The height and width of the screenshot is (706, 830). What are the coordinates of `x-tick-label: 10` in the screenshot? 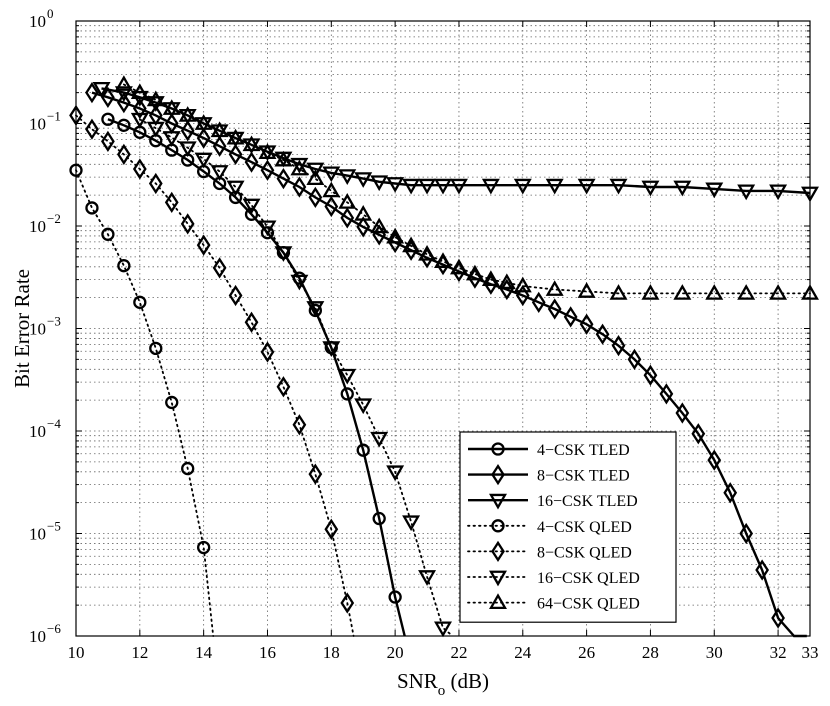 It's located at (76, 652).